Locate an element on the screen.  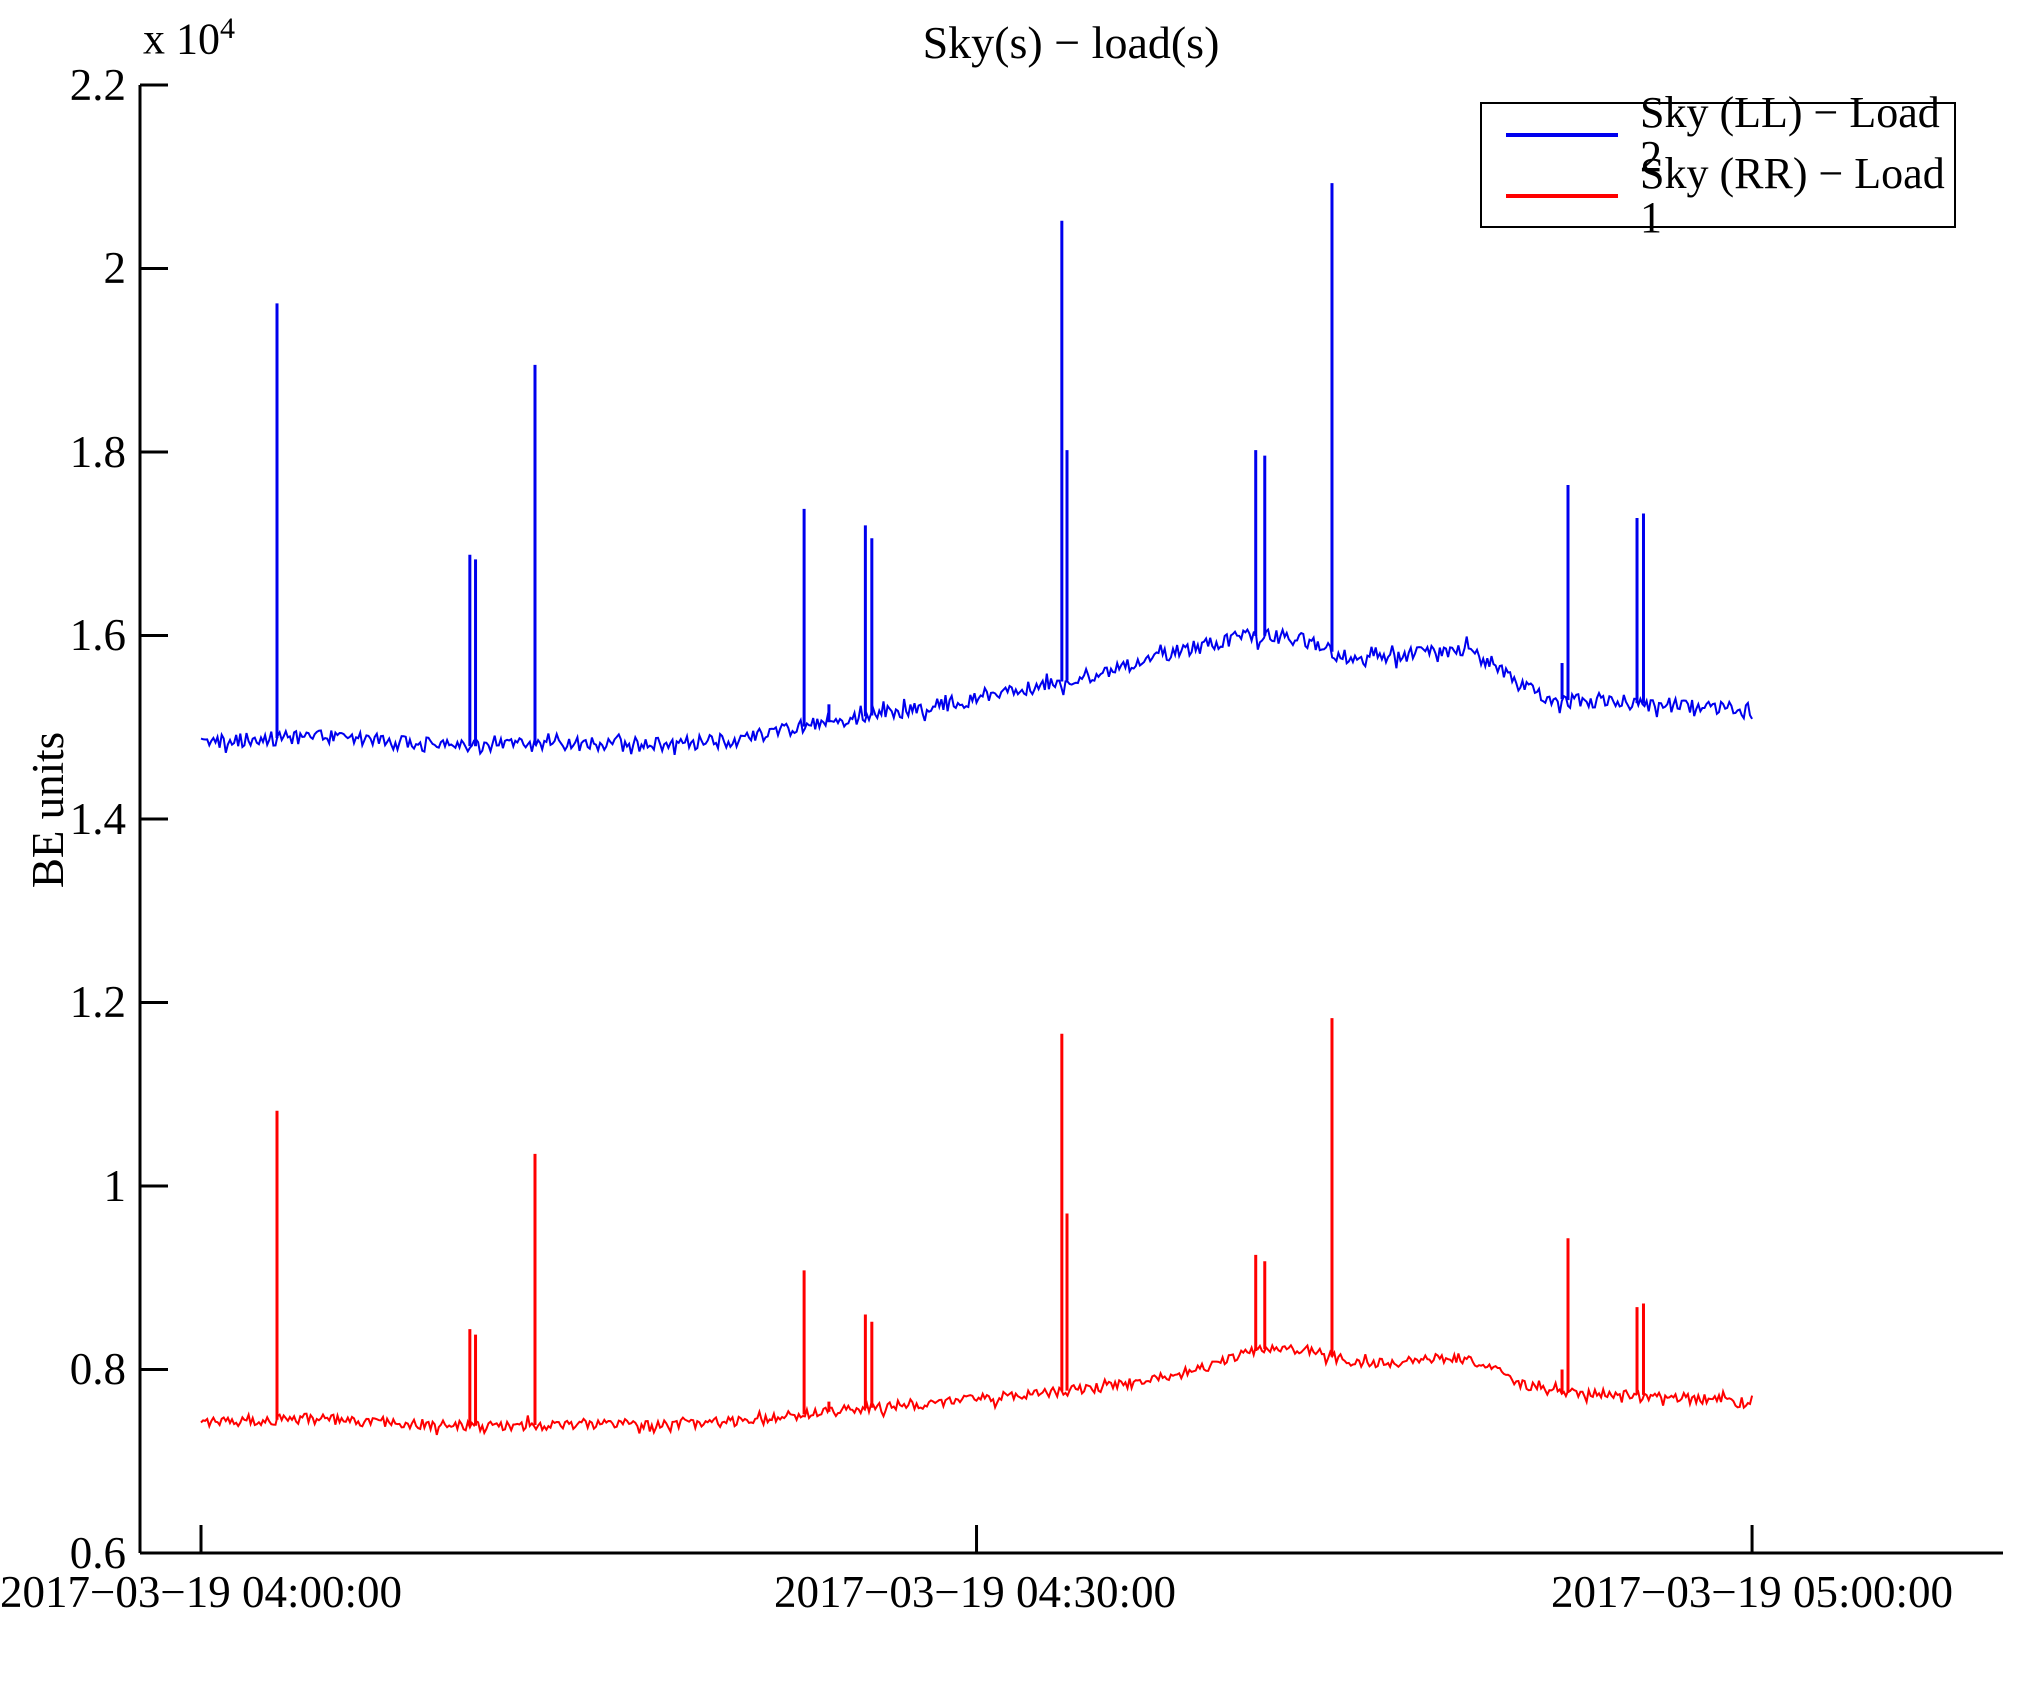
legend-item: Sky (RR) − Load 1 is located at coordinates (1718, 195).